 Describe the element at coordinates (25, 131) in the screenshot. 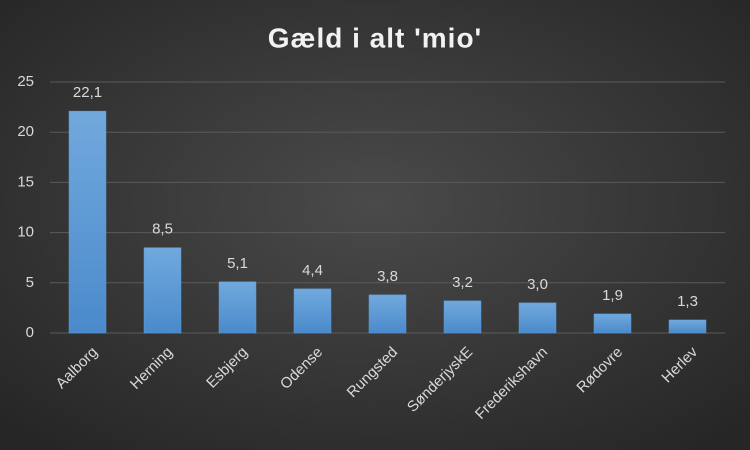

I see `y-tick-label: 20` at that location.